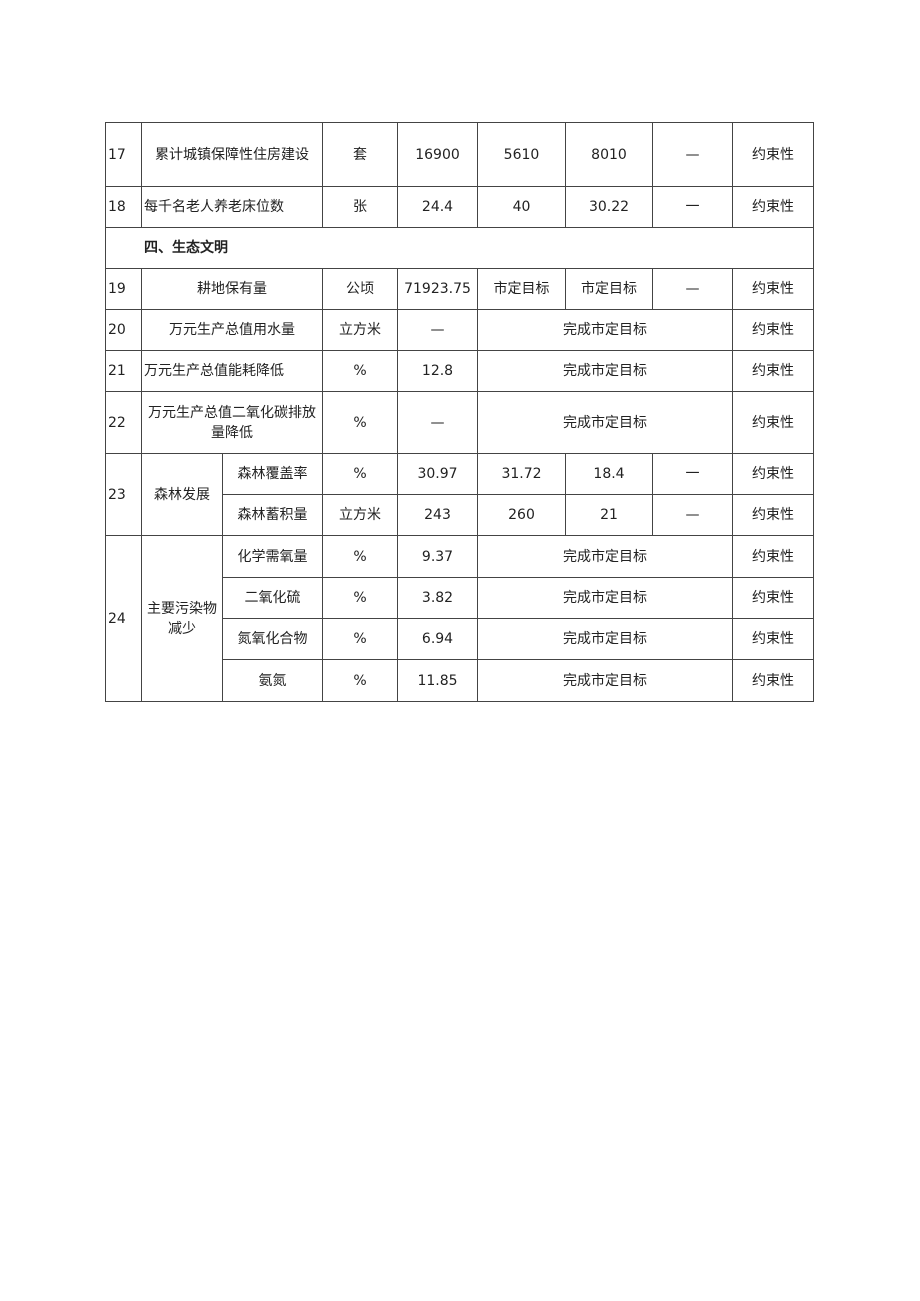  Describe the element at coordinates (182, 494) in the screenshot. I see `group-name: 森林发展` at that location.